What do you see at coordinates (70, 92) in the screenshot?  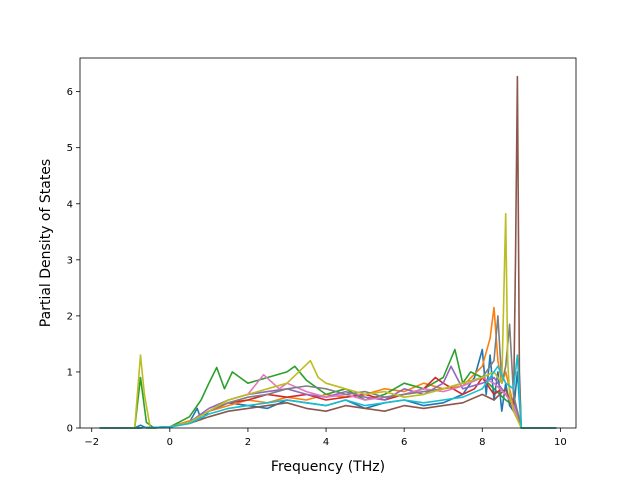 I see `y-tick-label: 6` at bounding box center [70, 92].